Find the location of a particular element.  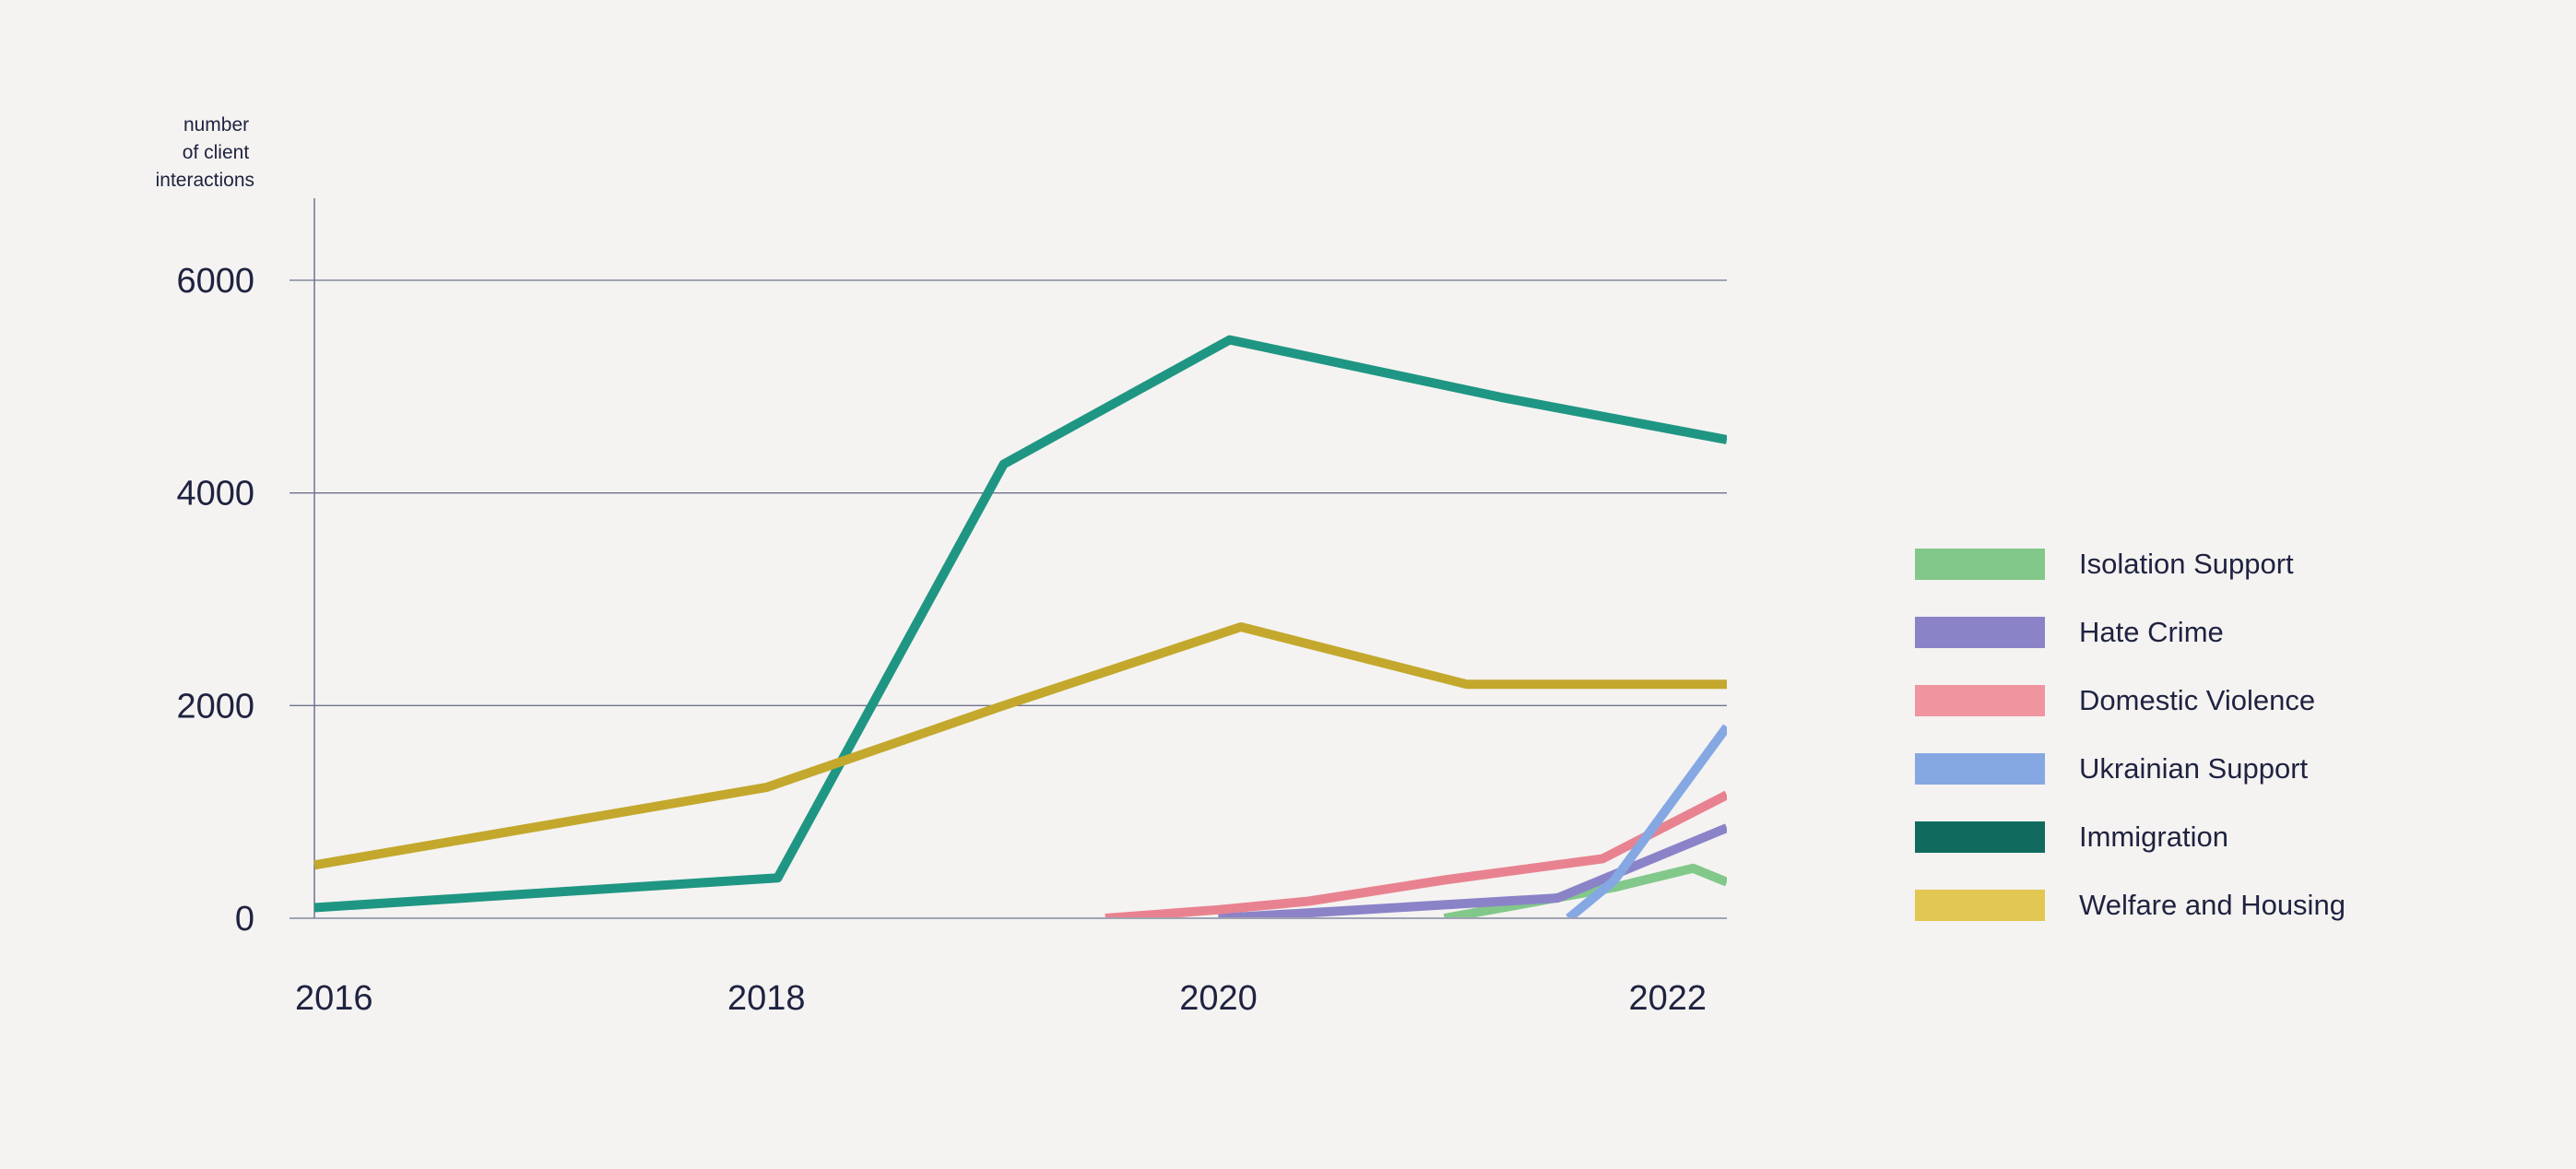

y-tick-label: 0 is located at coordinates (244, 920).